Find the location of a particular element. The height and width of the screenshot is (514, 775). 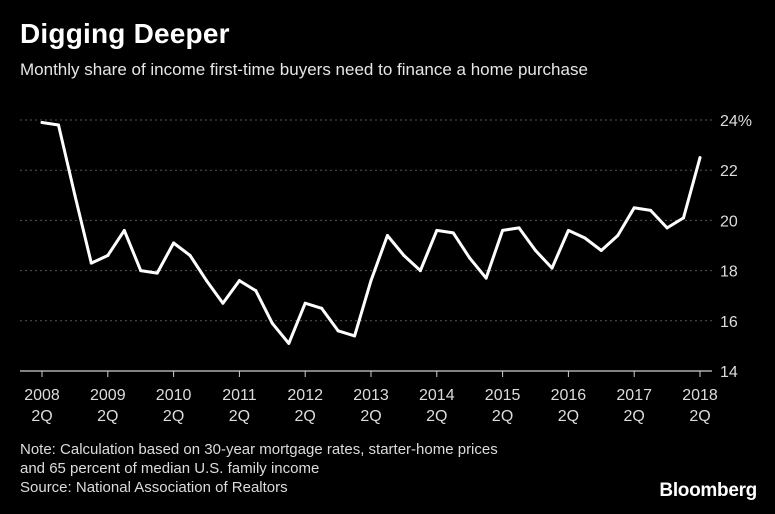

y-tick-label: 16 is located at coordinates (729, 322).